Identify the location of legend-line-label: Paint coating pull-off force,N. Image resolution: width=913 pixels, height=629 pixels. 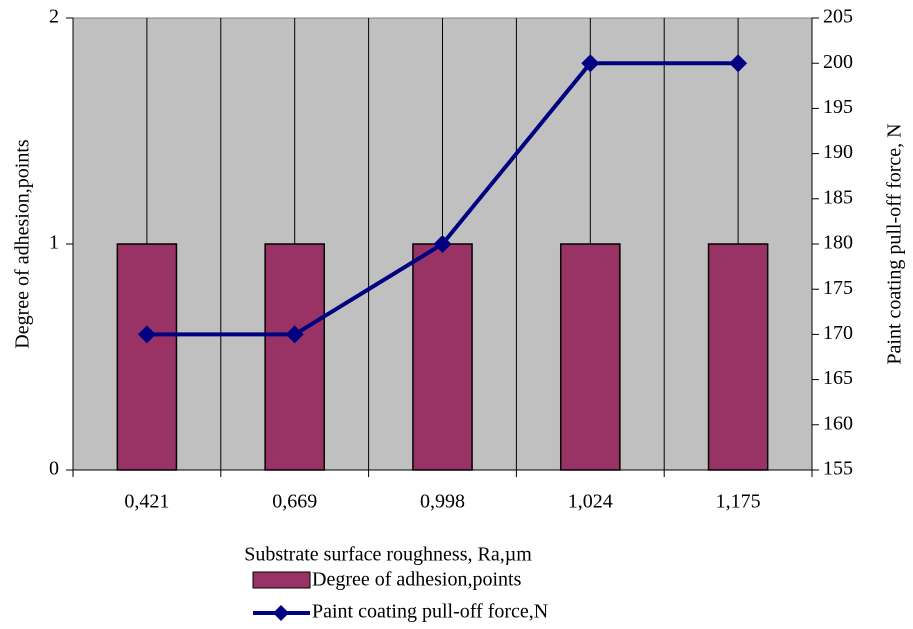
(430, 612).